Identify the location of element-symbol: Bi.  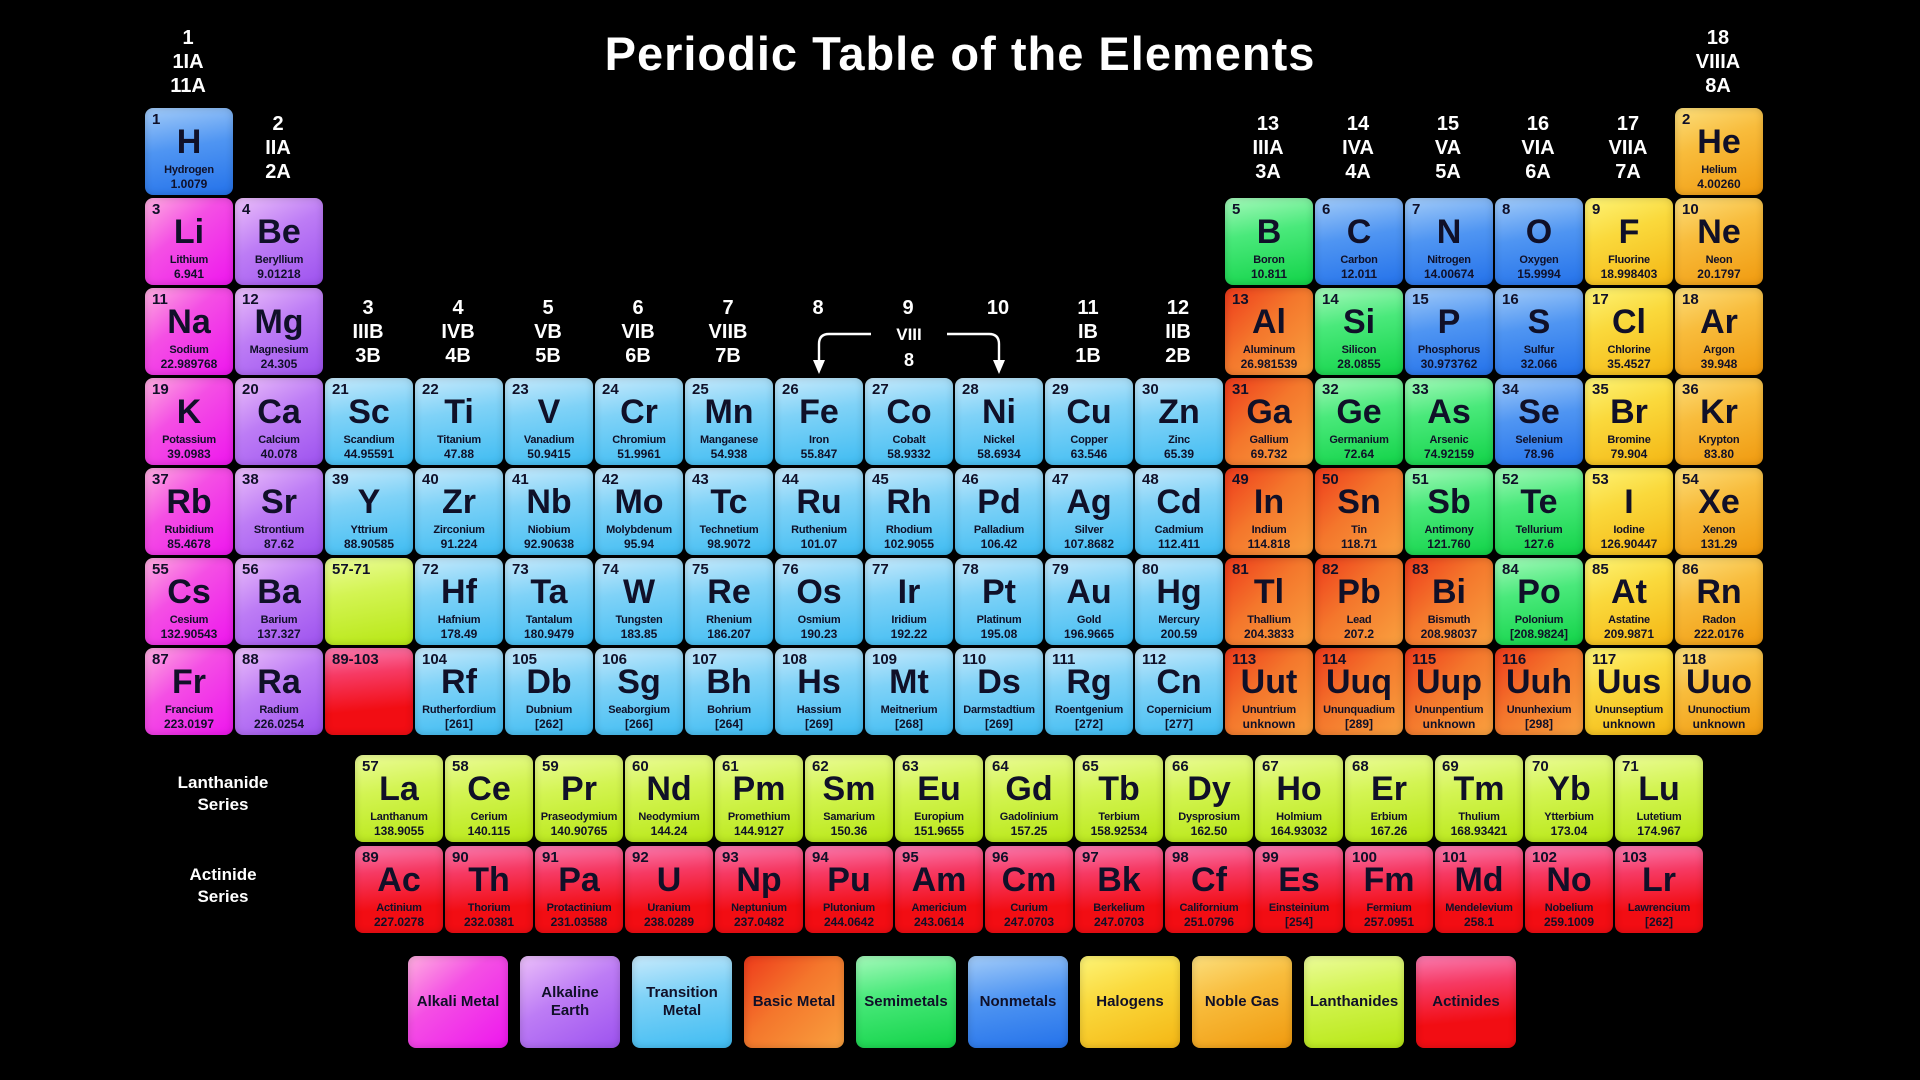
(1449, 592).